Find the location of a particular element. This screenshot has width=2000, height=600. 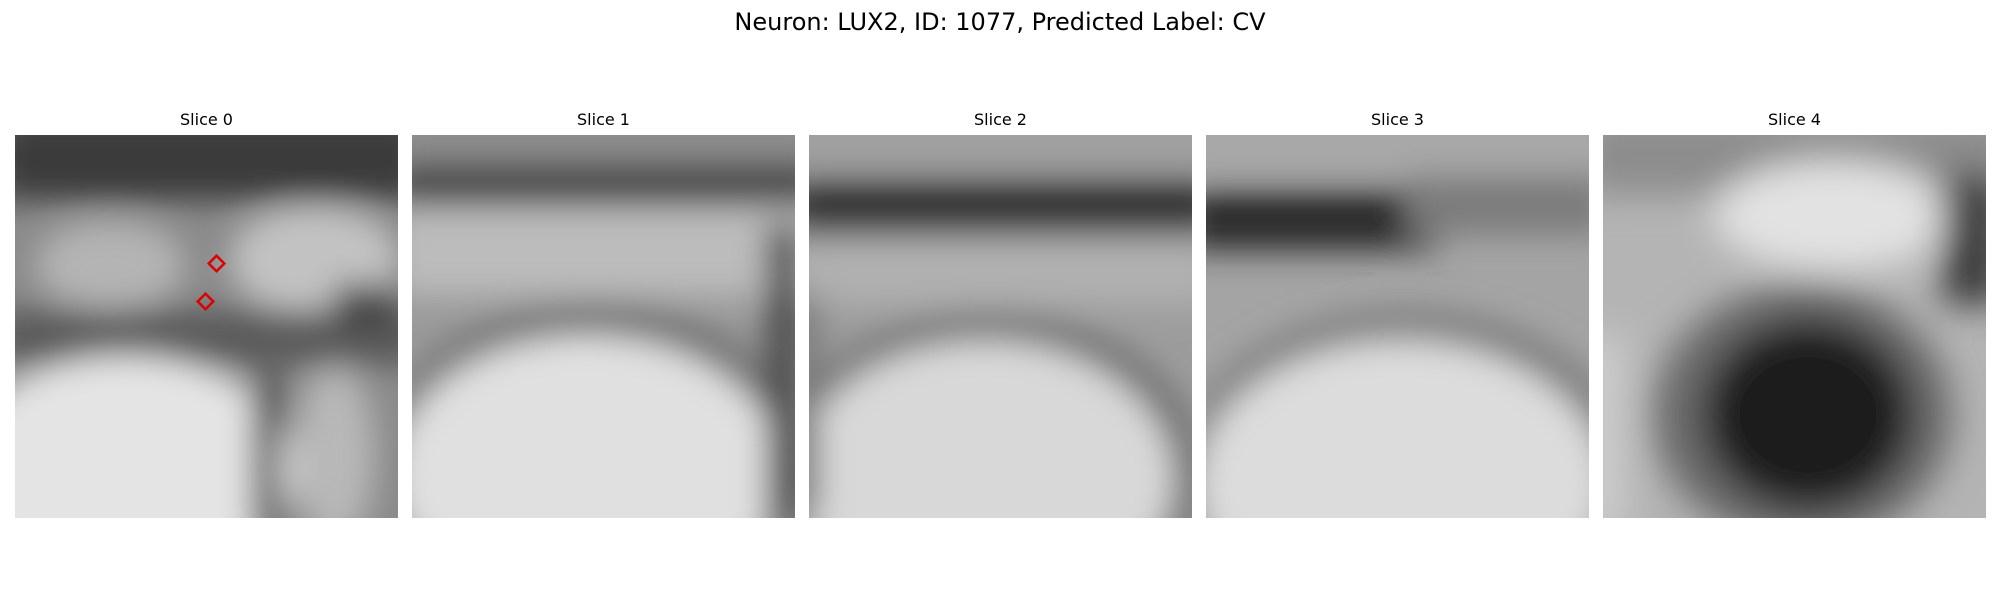

slice-panel-0: Slice 0 is located at coordinates (206, 314).